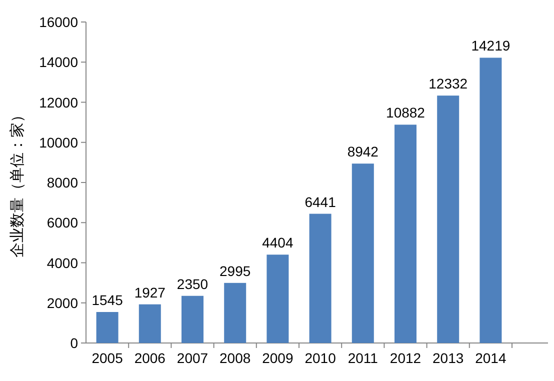  What do you see at coordinates (278, 358) in the screenshot?
I see `x-tick-label: 2009` at bounding box center [278, 358].